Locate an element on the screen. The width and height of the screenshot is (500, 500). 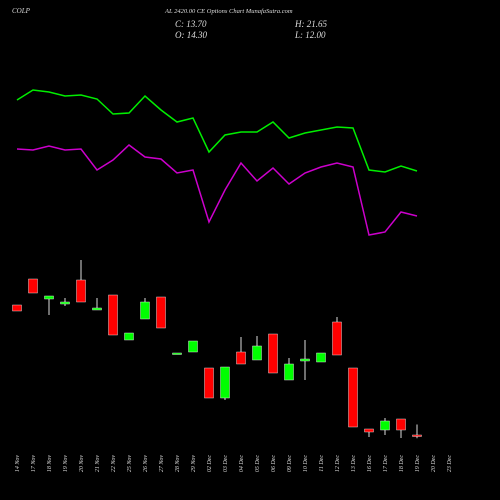
x-tick-label: 27 Nov is located at coordinates (162, 464).